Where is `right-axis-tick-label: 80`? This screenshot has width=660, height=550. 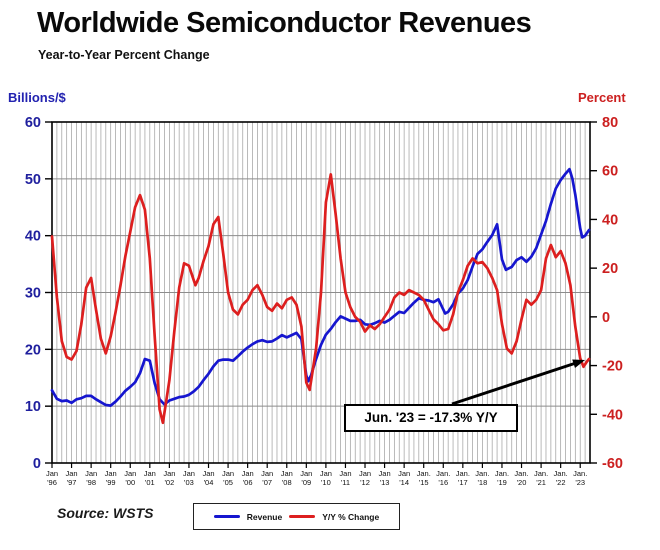
right-axis-tick-label: 80 is located at coordinates (610, 123).